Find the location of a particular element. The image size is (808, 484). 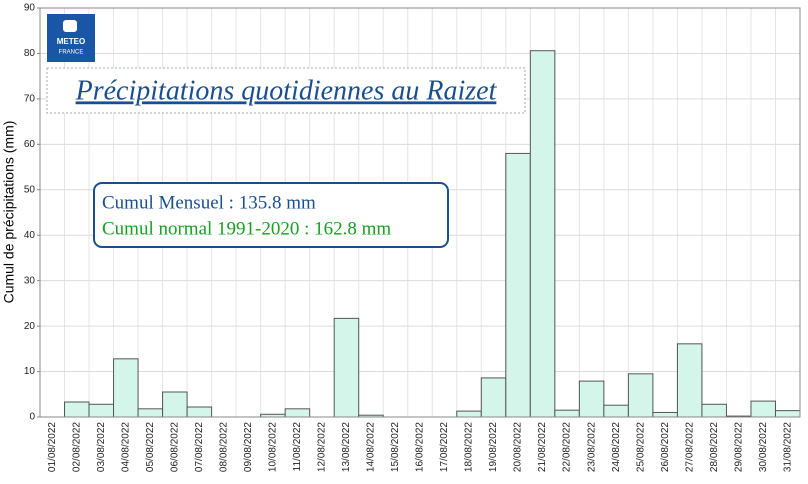

x-tick-label: 01/08/2022 is located at coordinates (52, 447).